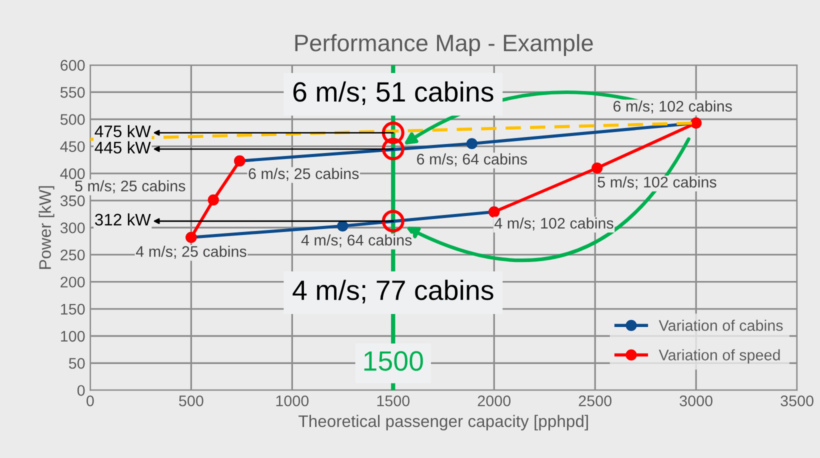 The image size is (820, 458). Describe the element at coordinates (797, 400) in the screenshot. I see `x-tick-label: 3500` at that location.